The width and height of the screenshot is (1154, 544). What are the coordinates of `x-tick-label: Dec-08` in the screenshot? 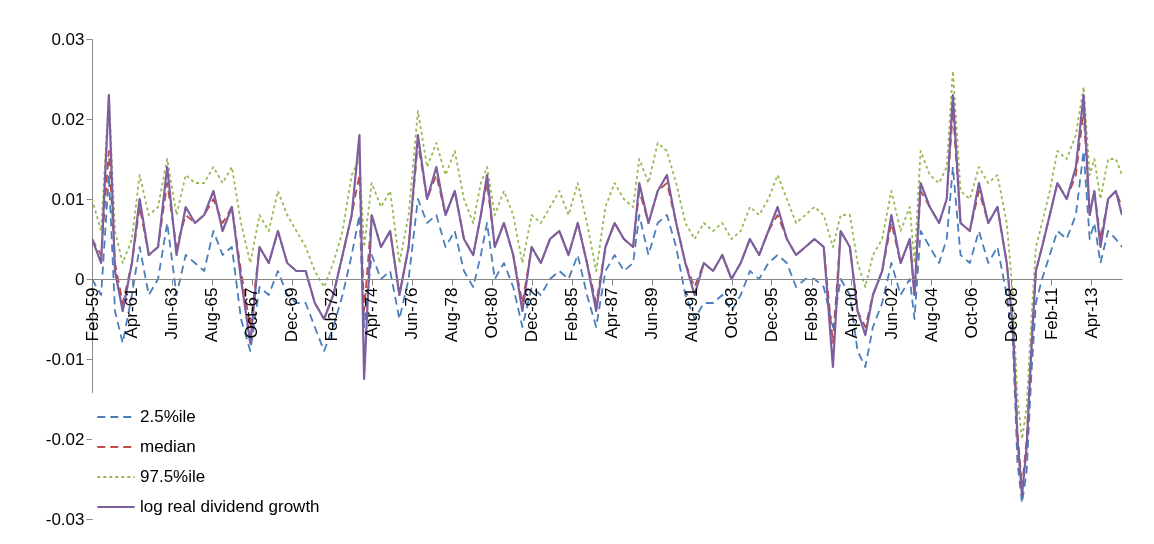 It's located at (1011, 315).